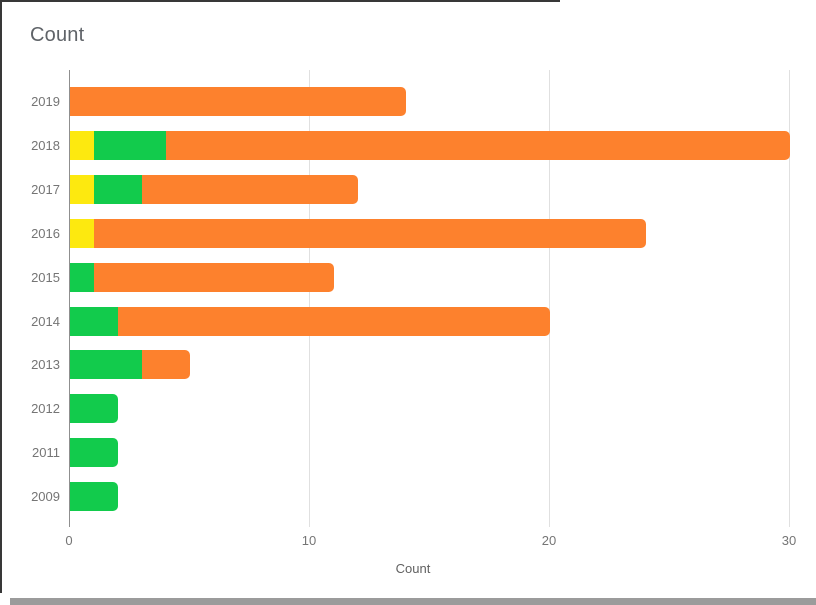 The height and width of the screenshot is (605, 816). What do you see at coordinates (413, 601) in the screenshot?
I see `bottom-gray-strip` at bounding box center [413, 601].